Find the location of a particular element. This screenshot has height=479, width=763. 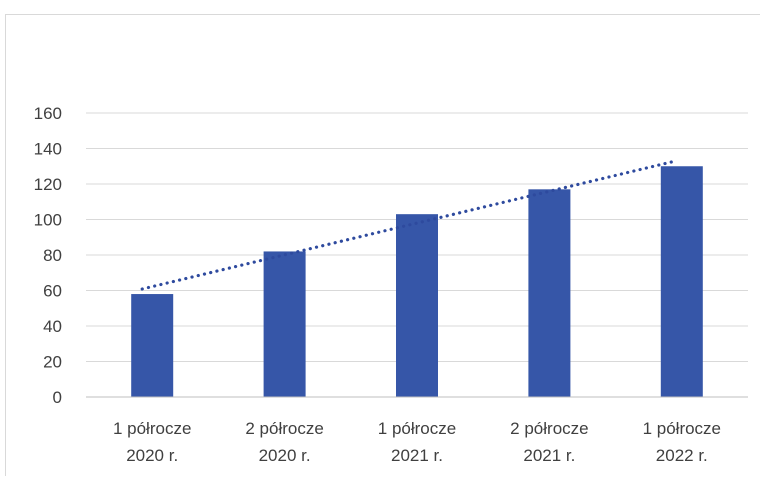

y-tick-label: 60 is located at coordinates (52, 291).